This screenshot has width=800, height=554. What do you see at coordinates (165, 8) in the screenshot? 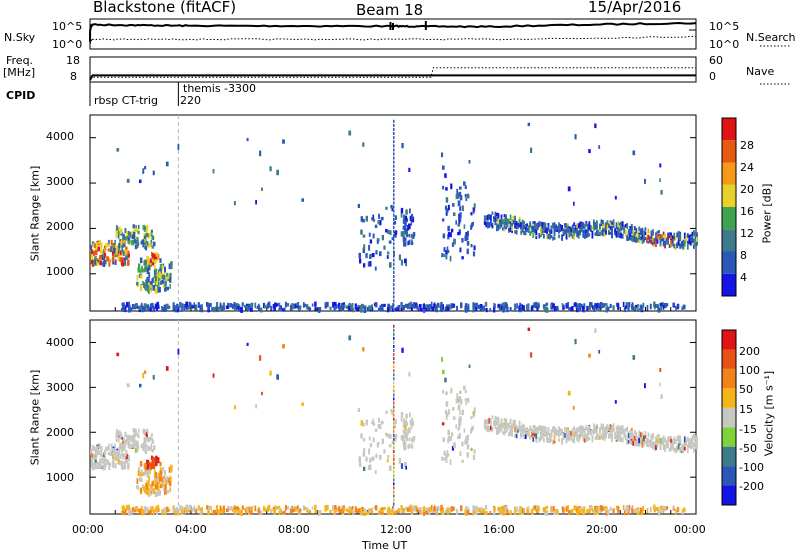
I see `station-title: Blackstone (fitACF)` at bounding box center [165, 8].